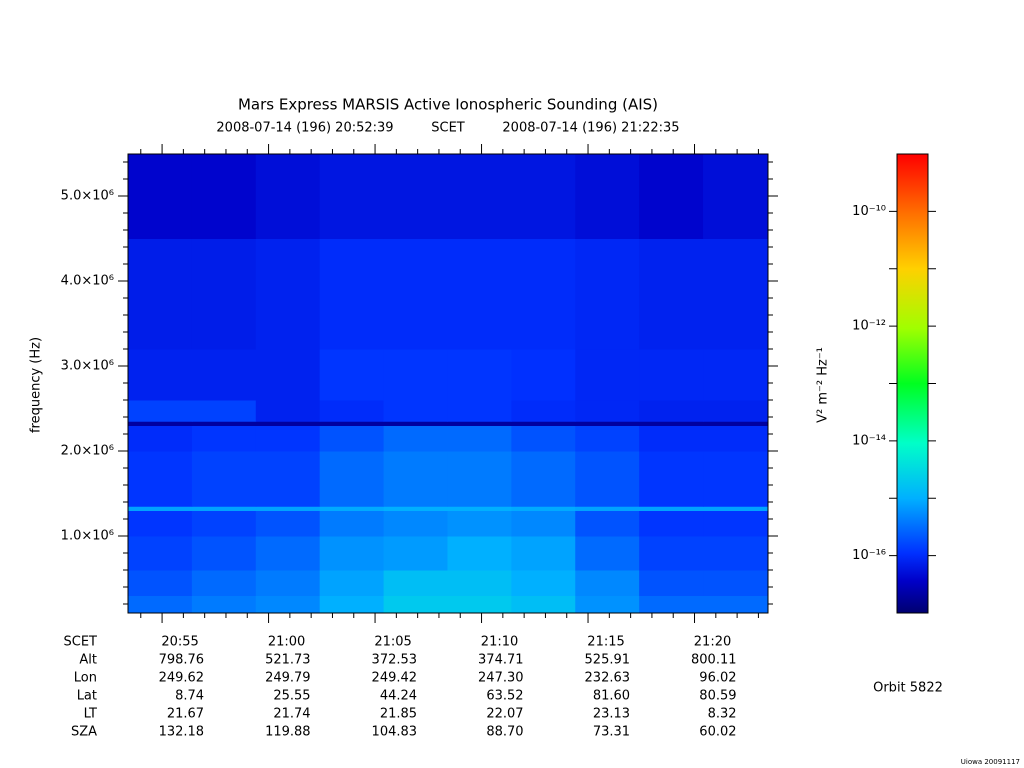 The height and width of the screenshot is (768, 1024). Describe the element at coordinates (90, 714) in the screenshot. I see `ephemeris-label: LT` at that location.